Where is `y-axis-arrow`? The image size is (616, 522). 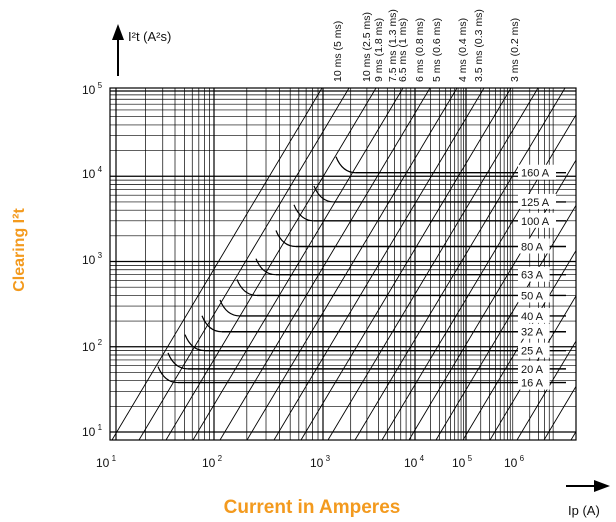
y-axis-arrow is located at coordinates (118, 50).